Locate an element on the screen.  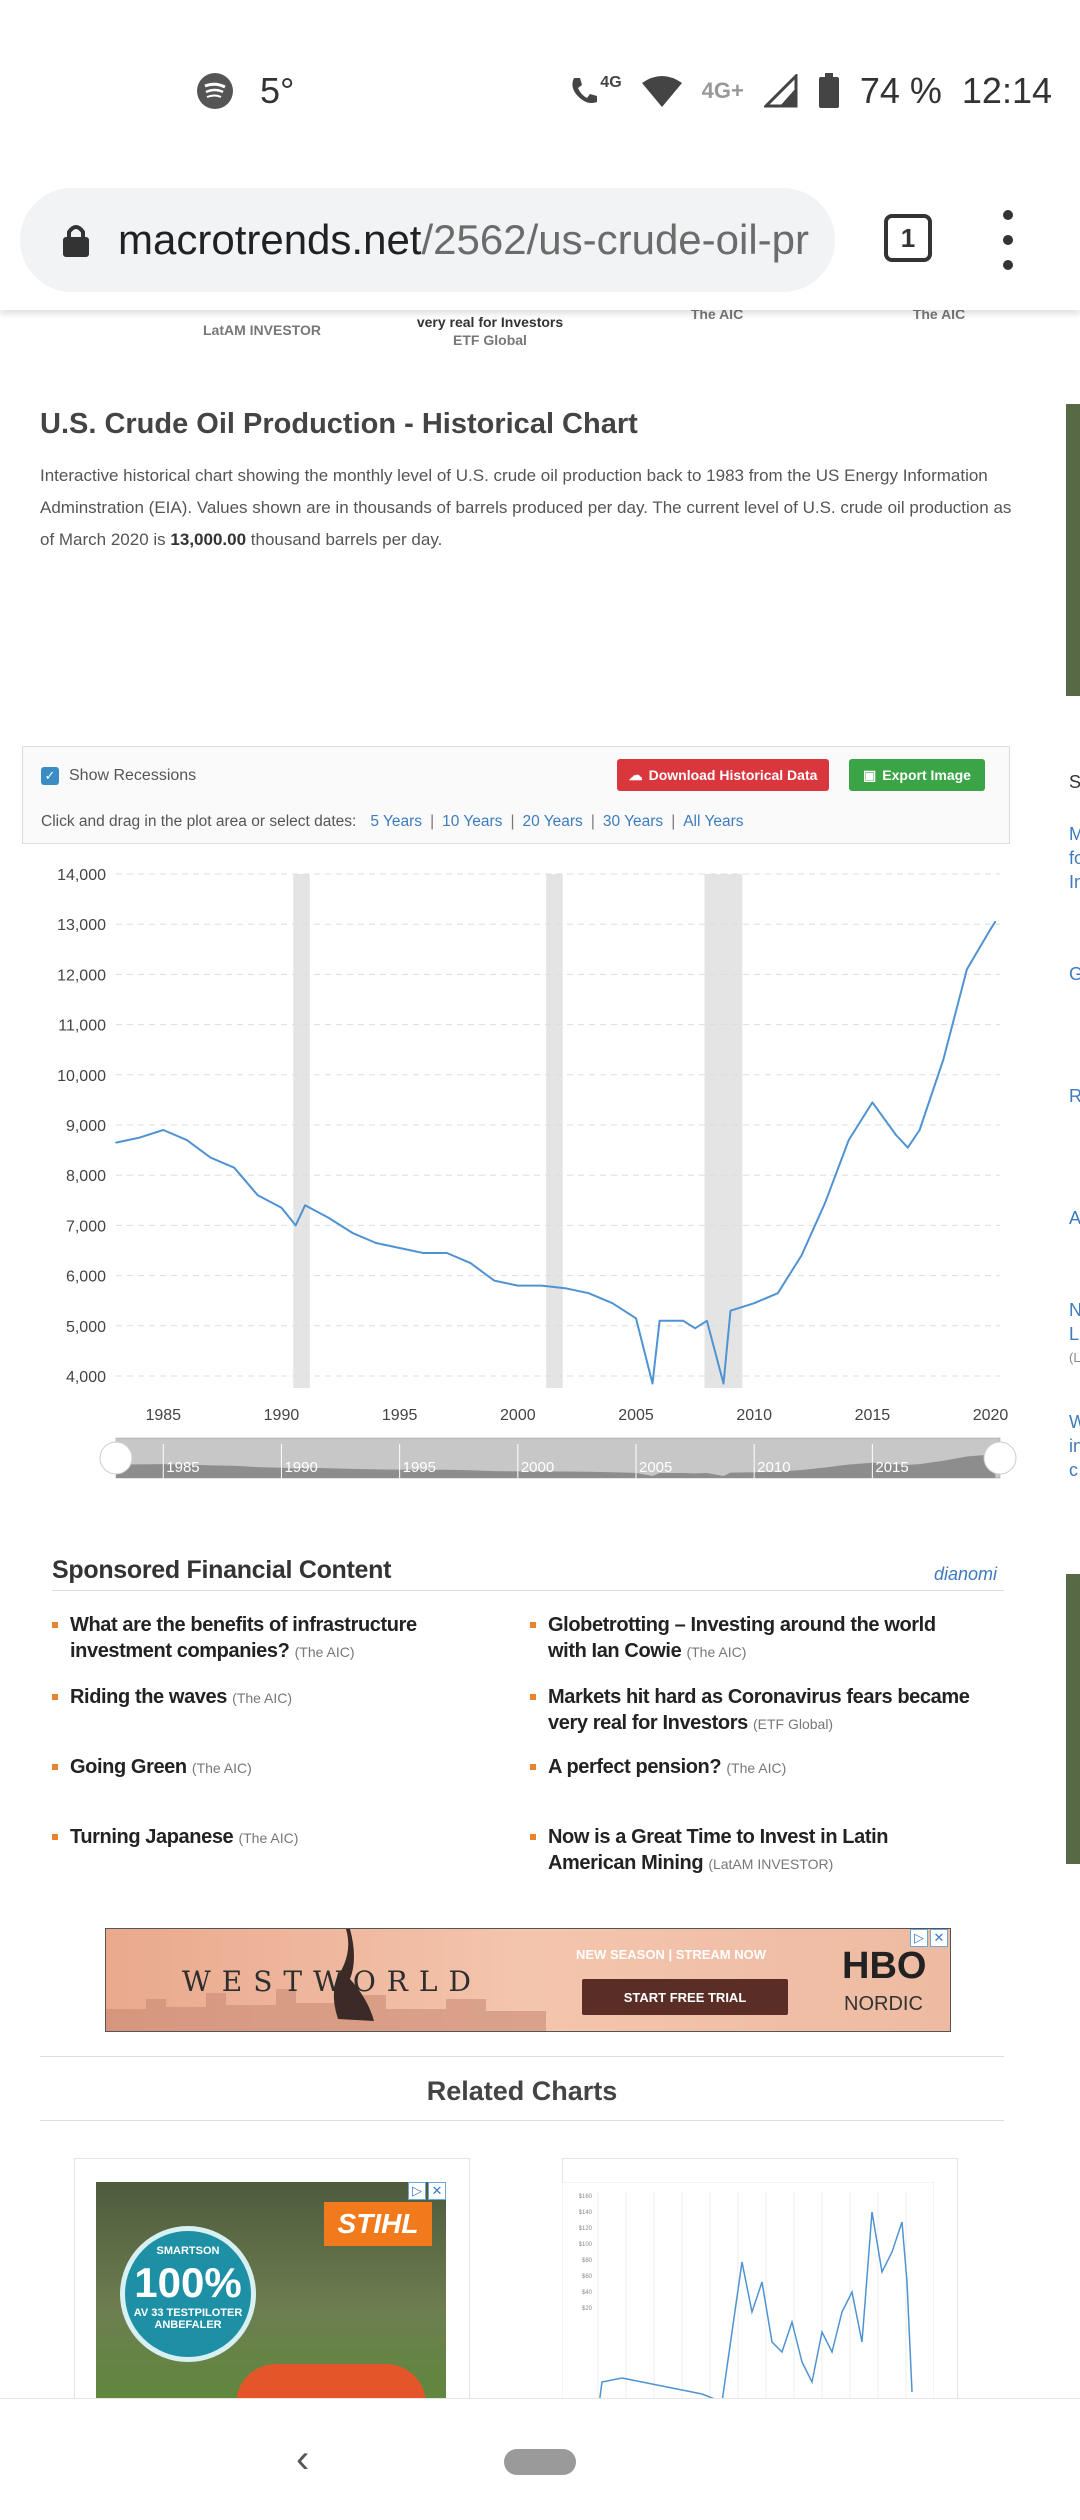
sidebar-link-fragment: M is located at coordinates (1074, 834).